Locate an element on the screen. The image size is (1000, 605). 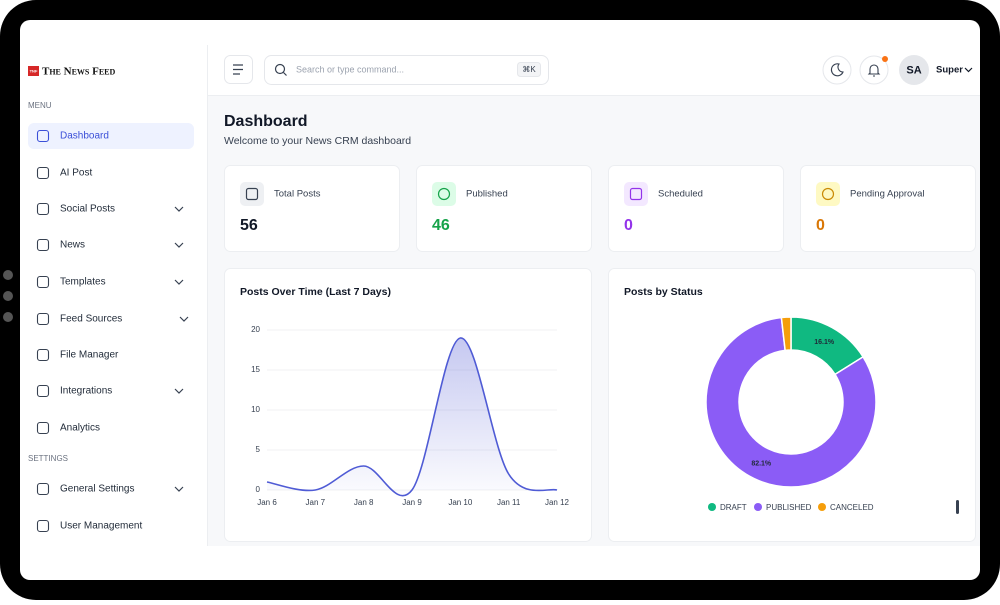
menu-heading: MENU is located at coordinates (40, 105).